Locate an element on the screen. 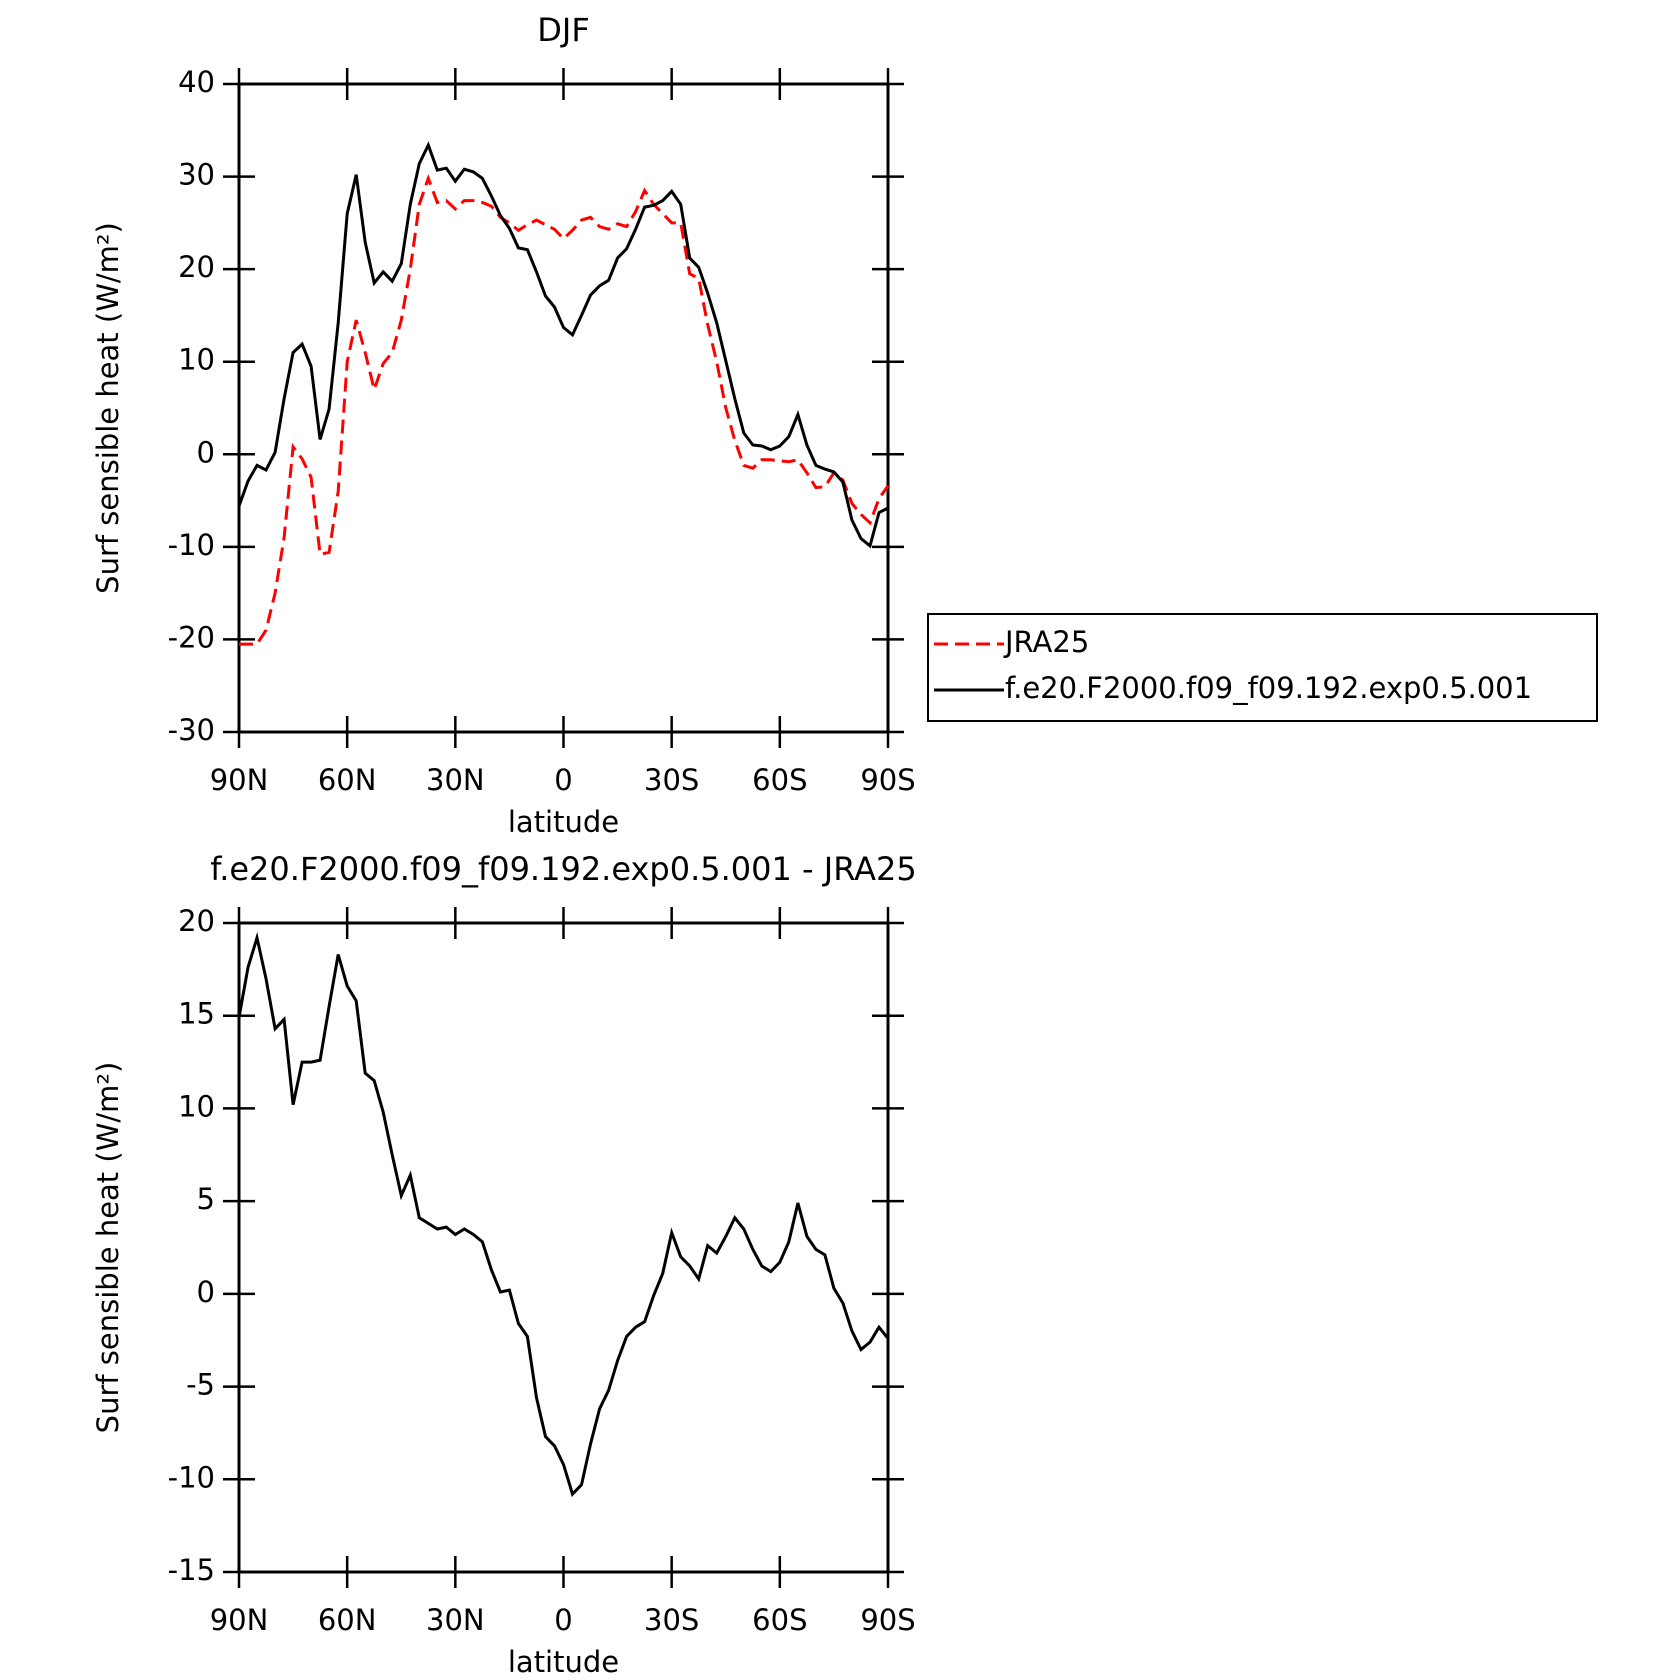 This screenshot has width=1680, height=1680. legend-label: f.e20.F2000.f09_f09.192.exp0.5.001 is located at coordinates (1268, 688).